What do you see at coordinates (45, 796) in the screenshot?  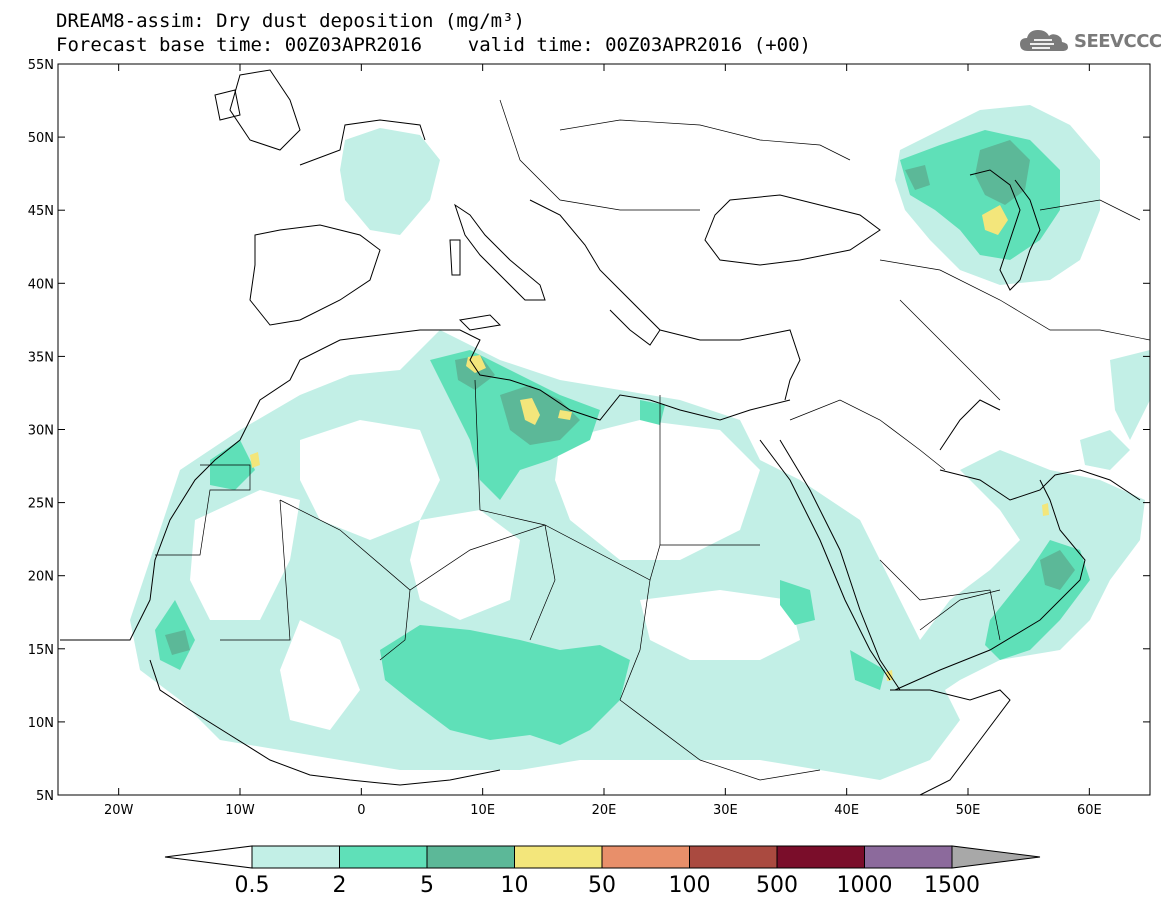 I see `lat-label: 5N` at bounding box center [45, 796].